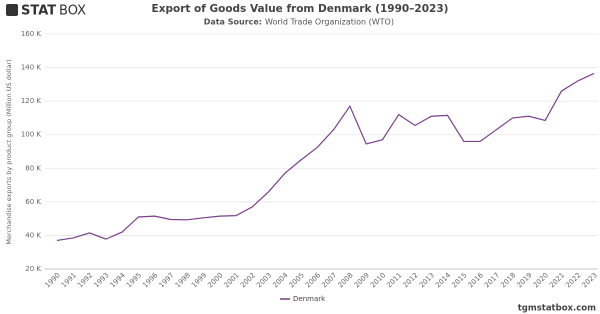  What do you see at coordinates (31, 135) in the screenshot?
I see `y-tick-label: 100 K` at bounding box center [31, 135].